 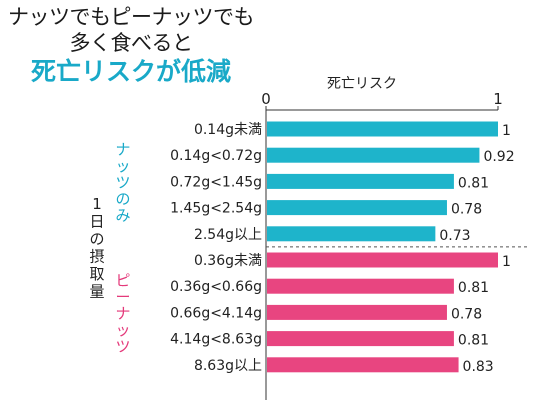 I want to click on category-label: 0.72g<1.45g, so click(x=216, y=182).